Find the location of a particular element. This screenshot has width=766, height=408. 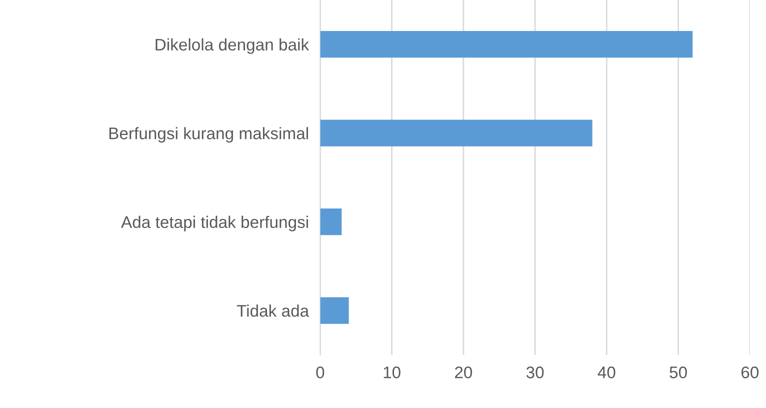

y-tick-label: Ada tetapi tidak berfungsi is located at coordinates (214, 224).